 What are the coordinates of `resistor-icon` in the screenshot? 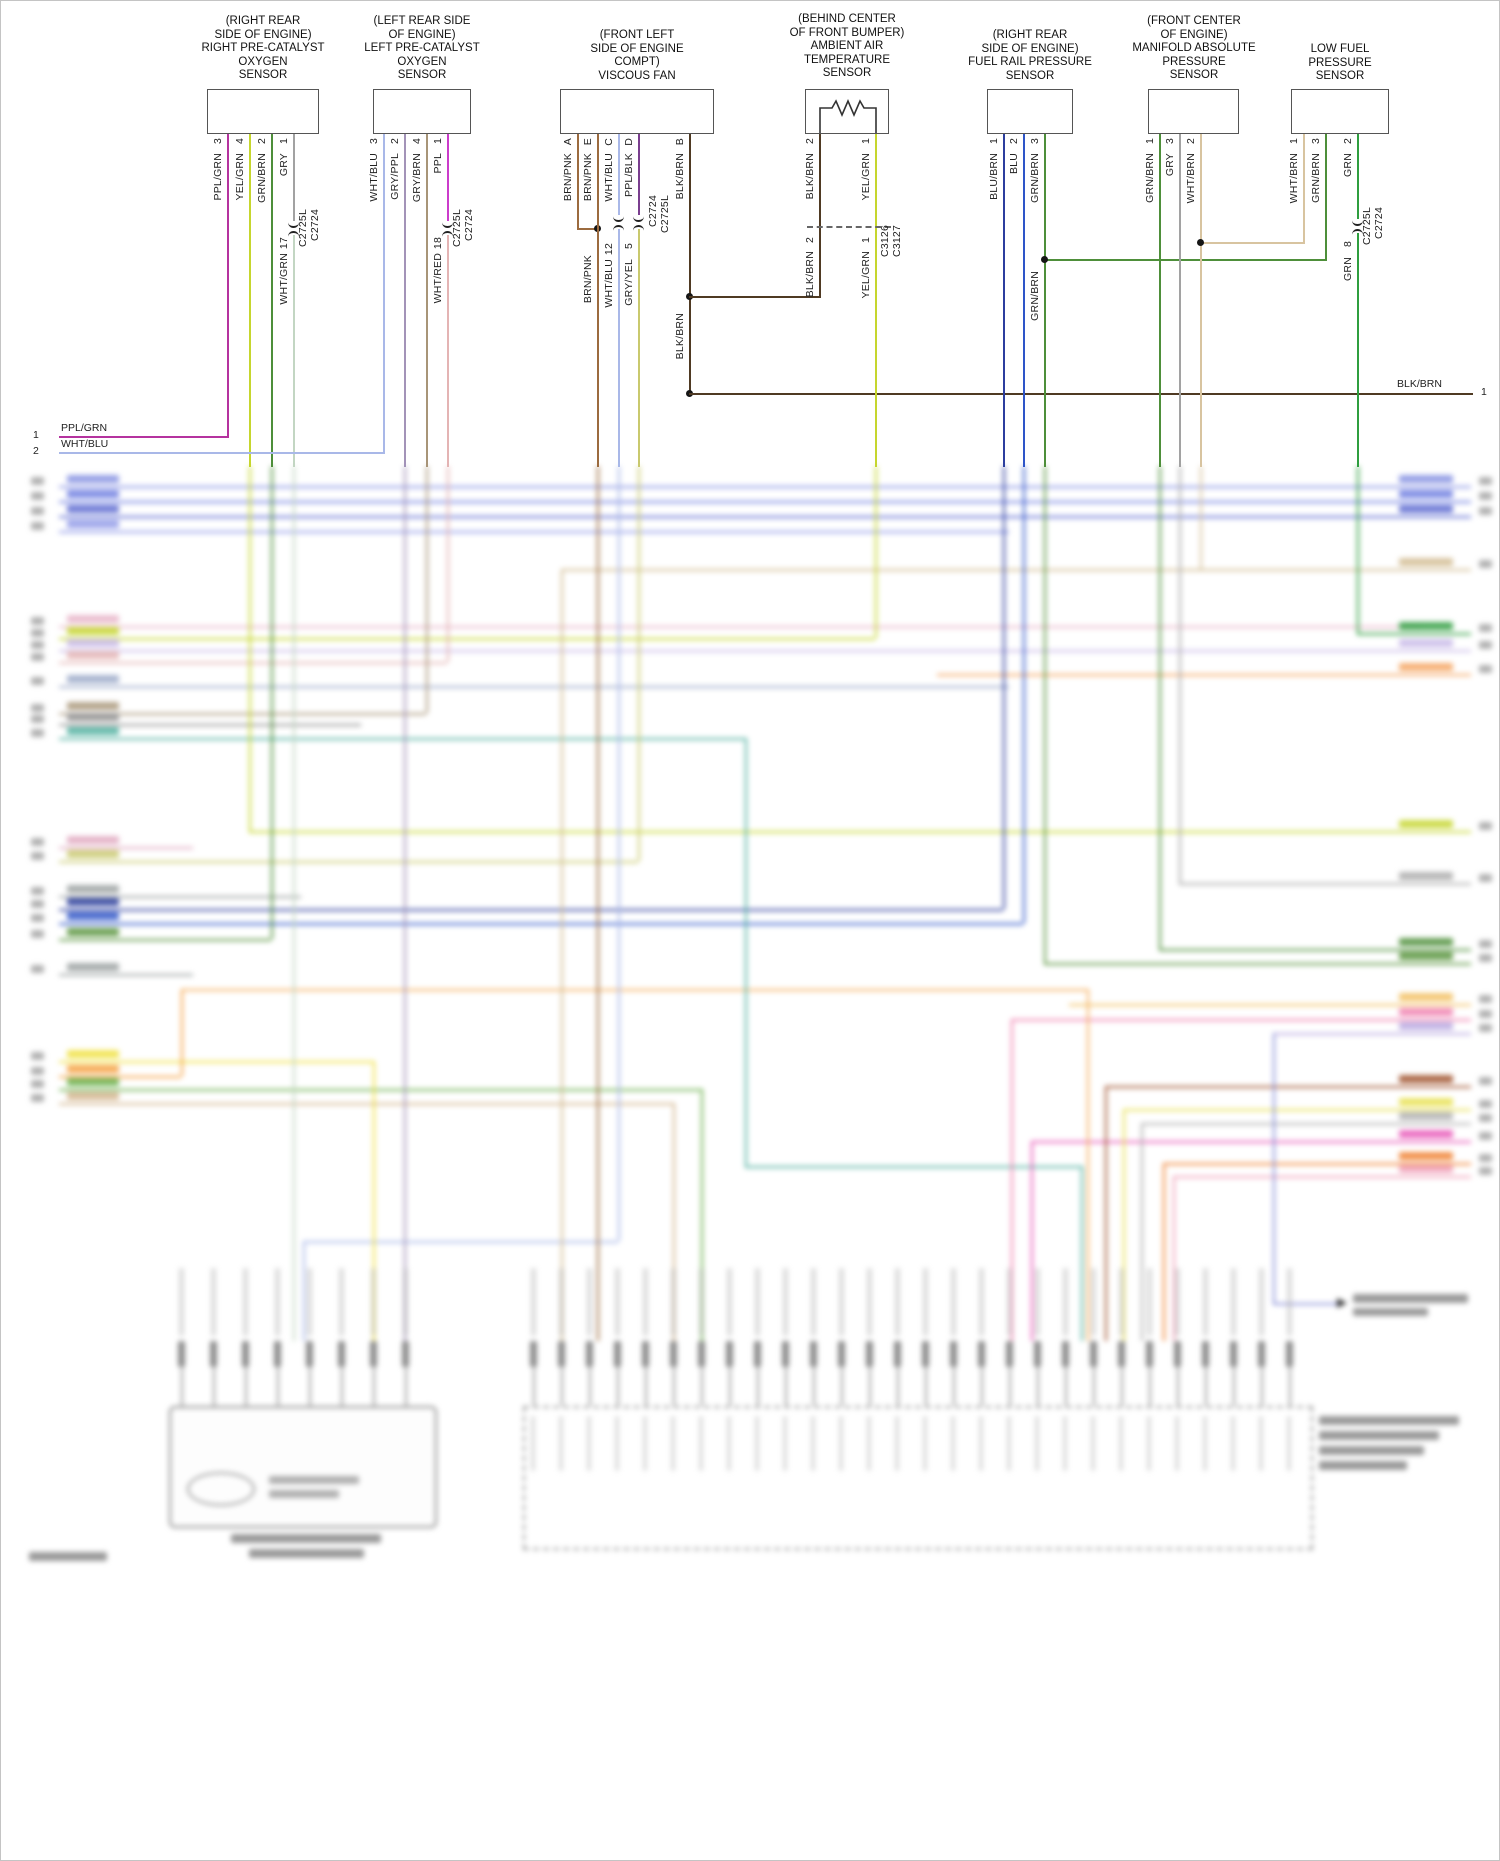 It's located at (848, 115).